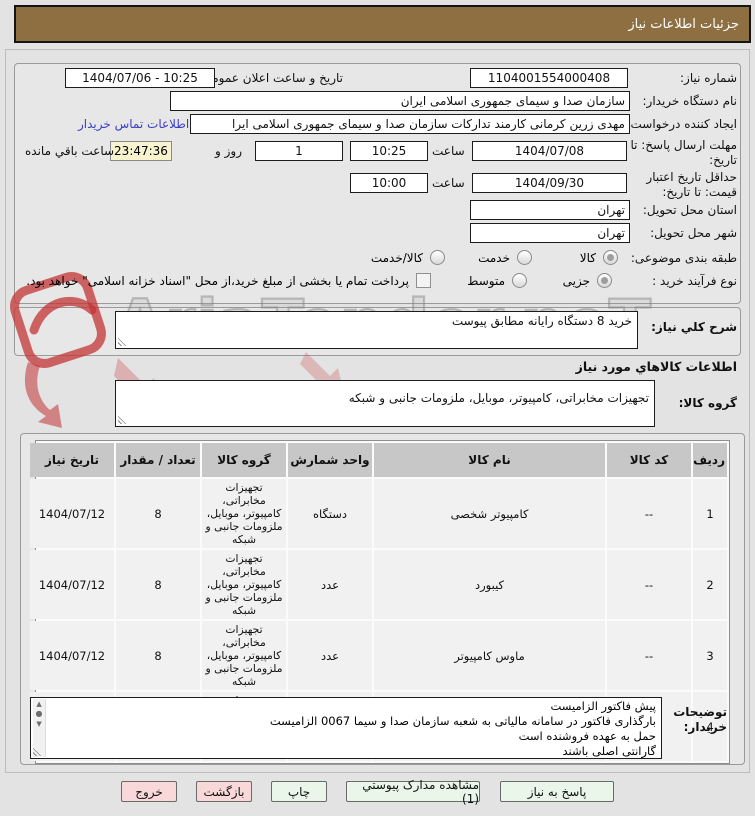 This screenshot has width=755, height=816. What do you see at coordinates (683, 24) in the screenshot?
I see `page-title-text: جزئیات اطلاعات نیاز` at bounding box center [683, 24].